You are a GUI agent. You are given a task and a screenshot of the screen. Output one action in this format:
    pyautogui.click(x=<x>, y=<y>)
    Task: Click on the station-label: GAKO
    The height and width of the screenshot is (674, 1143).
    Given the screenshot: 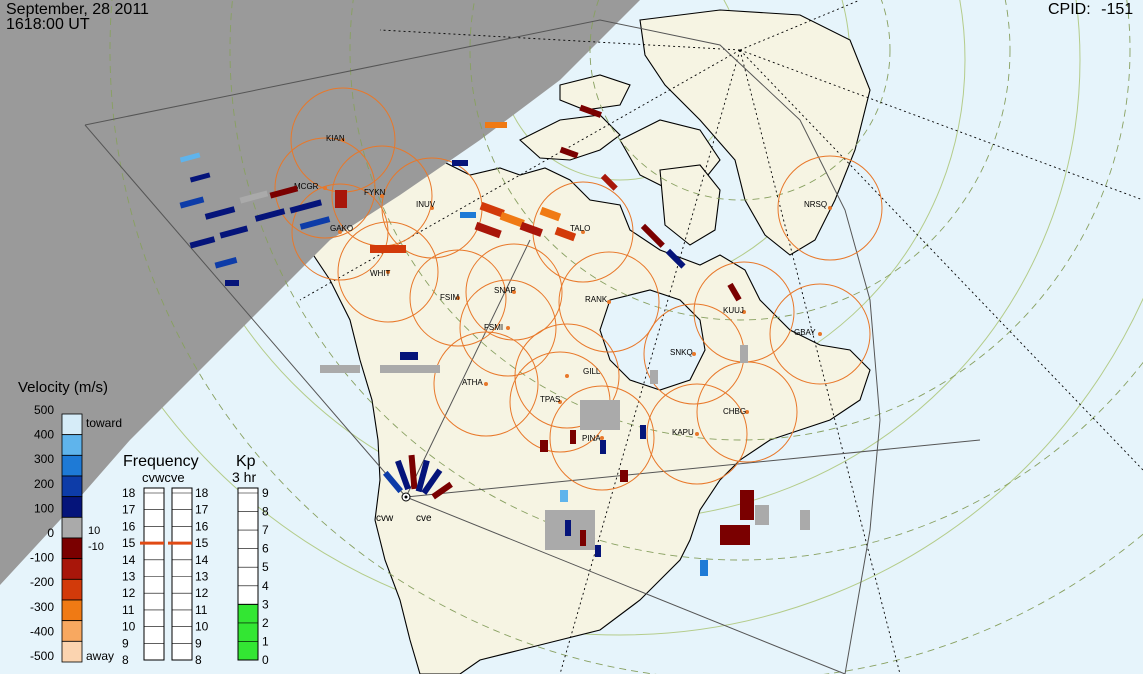 What is the action you would take?
    pyautogui.click(x=341, y=228)
    